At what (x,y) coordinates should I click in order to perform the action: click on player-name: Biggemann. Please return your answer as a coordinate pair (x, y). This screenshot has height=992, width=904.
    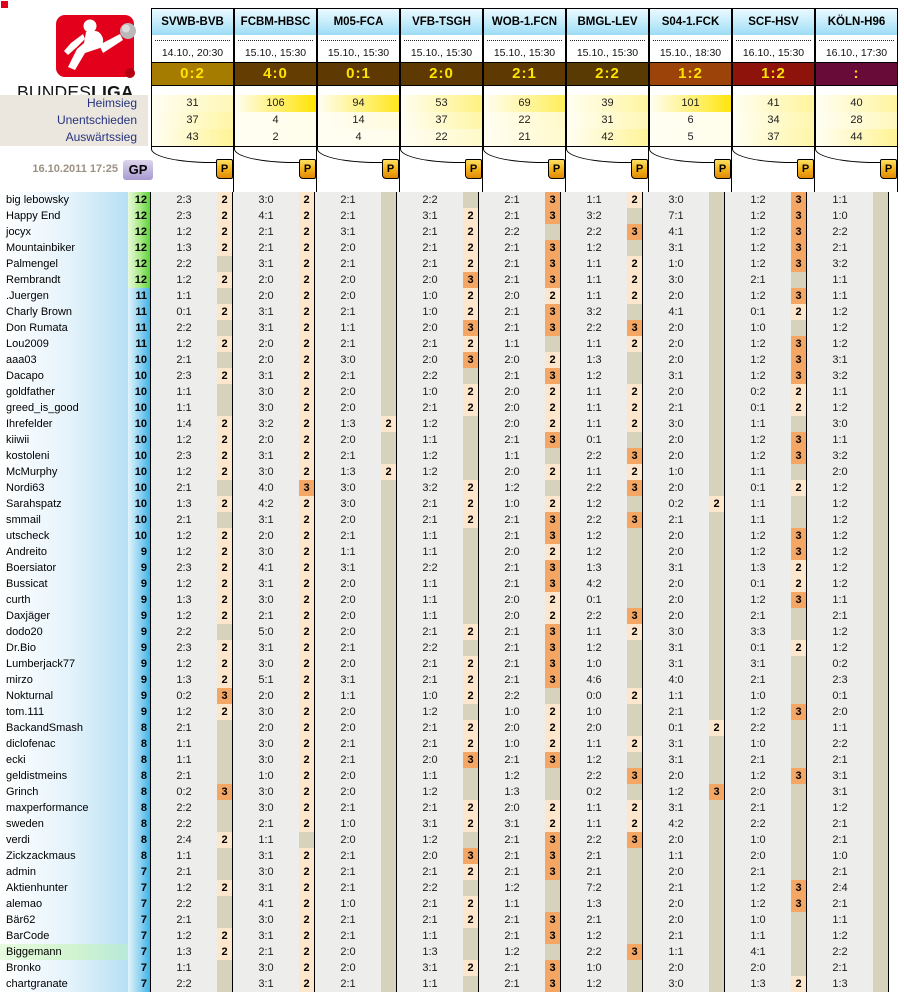
    Looking at the image, I should click on (64, 952).